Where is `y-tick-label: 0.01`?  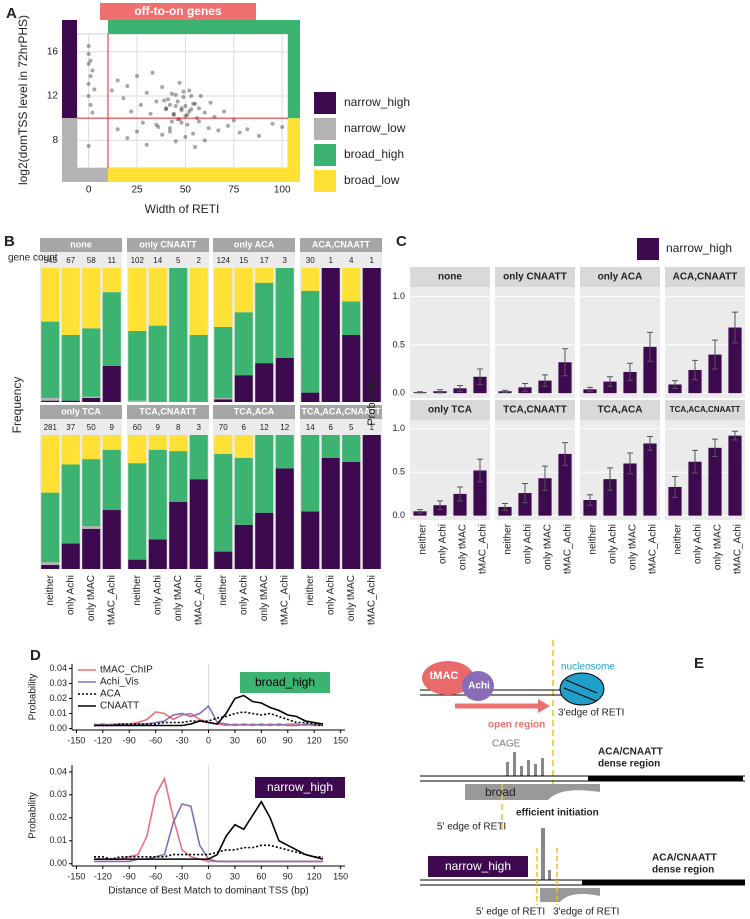 y-tick-label: 0.01 is located at coordinates (58, 713).